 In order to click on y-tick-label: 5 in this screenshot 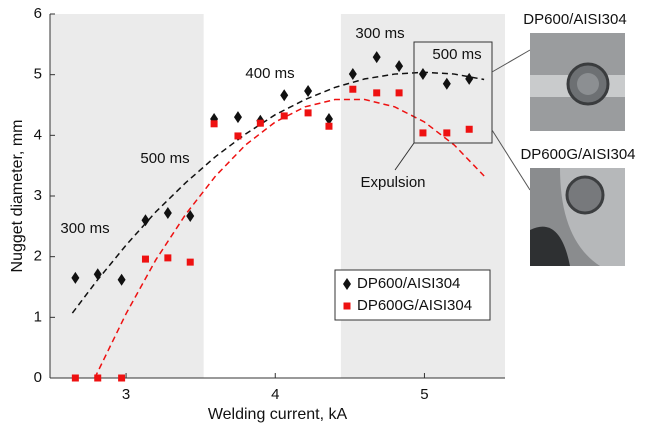, I will do `click(38, 74)`.